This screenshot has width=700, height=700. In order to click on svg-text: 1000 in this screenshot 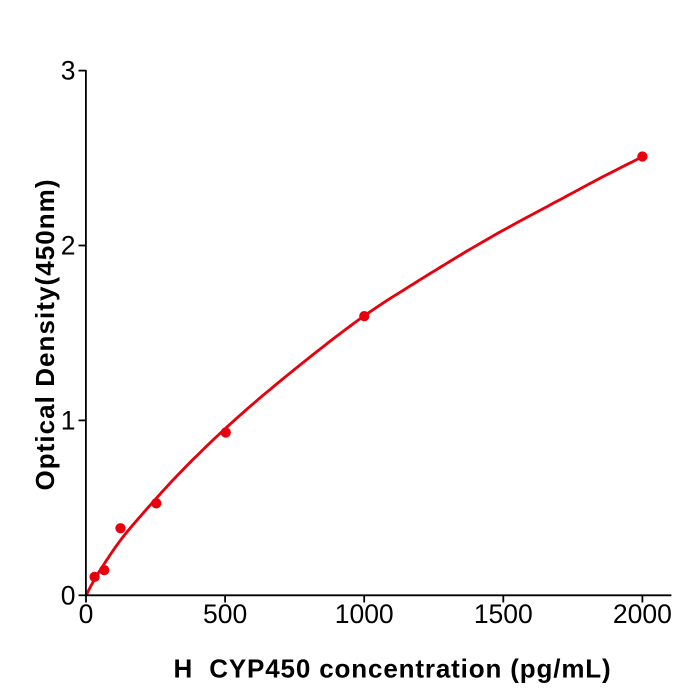, I will do `click(364, 614)`.